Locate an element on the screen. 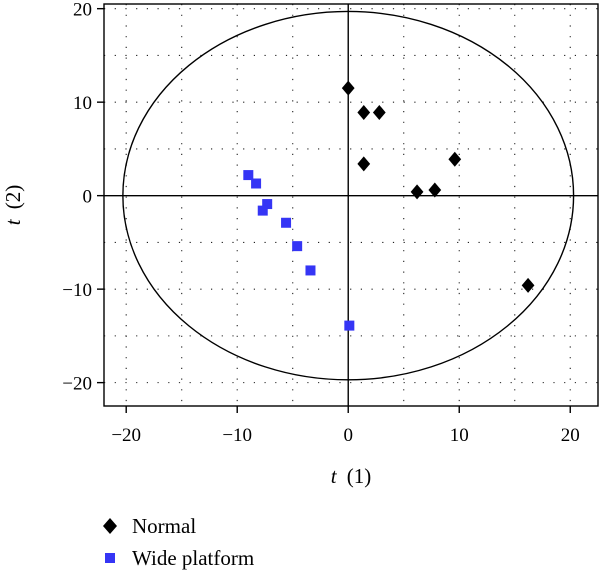 This screenshot has width=600, height=583. x-tick-label: 10 is located at coordinates (459, 435).